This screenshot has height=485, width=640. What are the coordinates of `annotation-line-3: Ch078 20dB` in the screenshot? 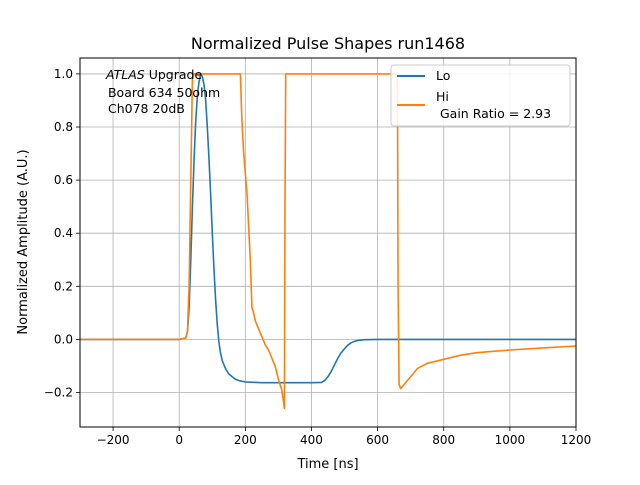 It's located at (144, 108).